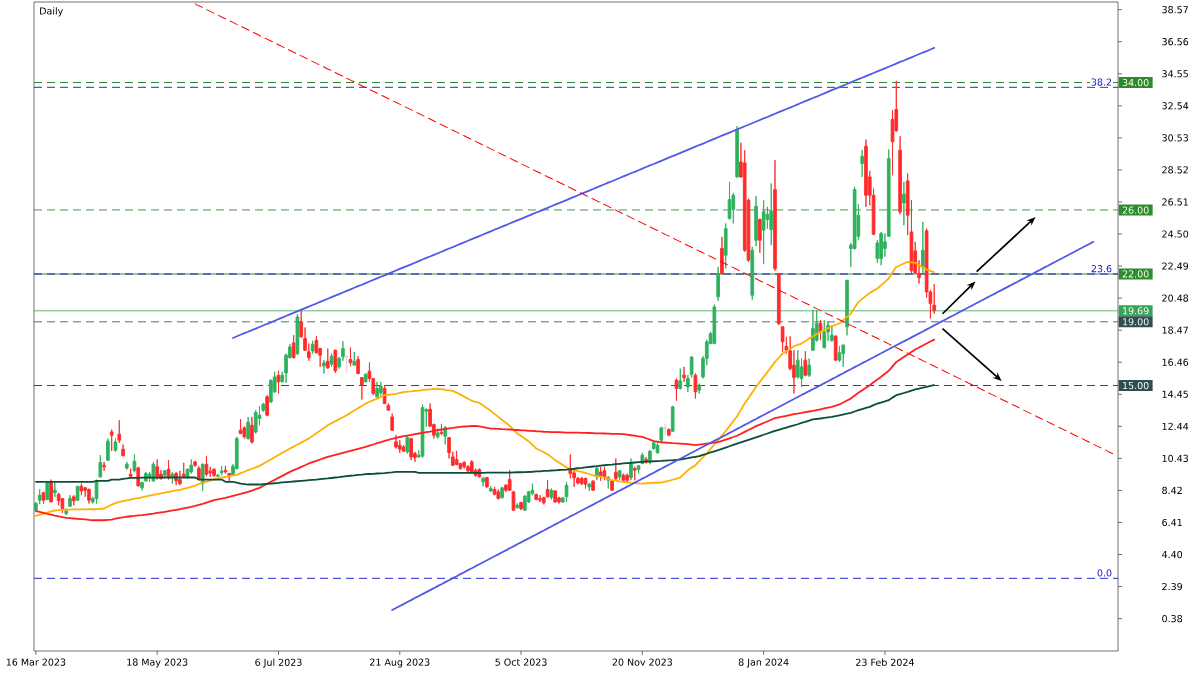  I want to click on y-tick-label: 10.43, so click(1175, 458).